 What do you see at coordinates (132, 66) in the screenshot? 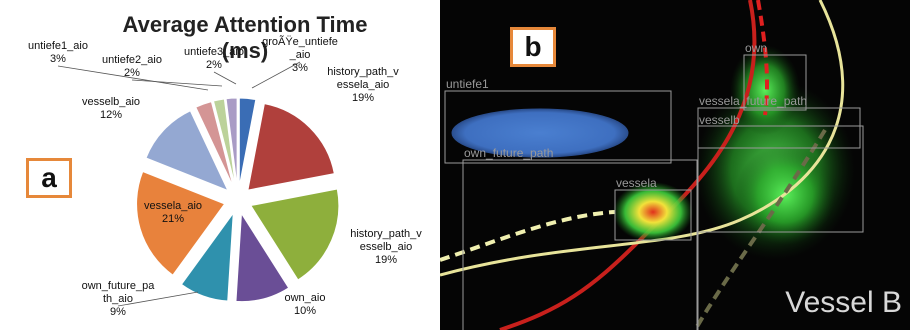
I see `pie-label-untiefe2-aio: untiefe2_aio 2%` at bounding box center [132, 66].